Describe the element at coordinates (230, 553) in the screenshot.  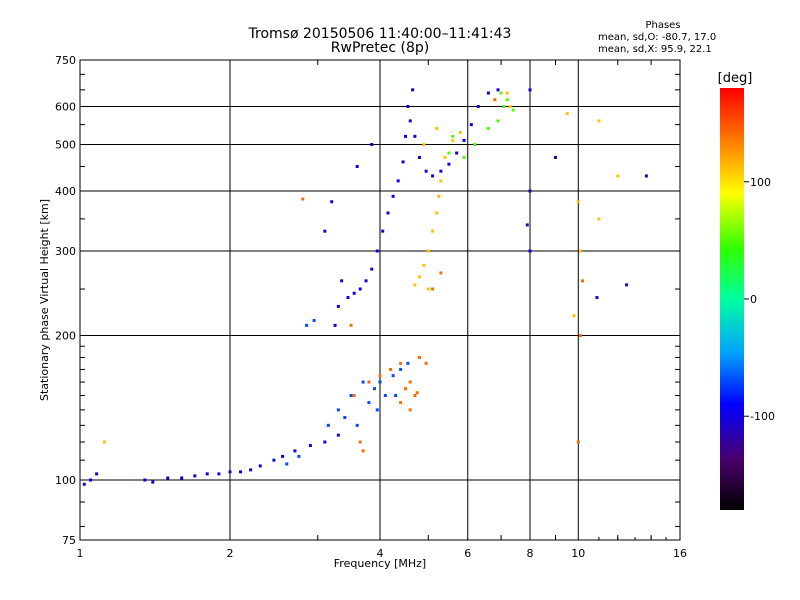
I see `x-tick-label: 2` at that location.